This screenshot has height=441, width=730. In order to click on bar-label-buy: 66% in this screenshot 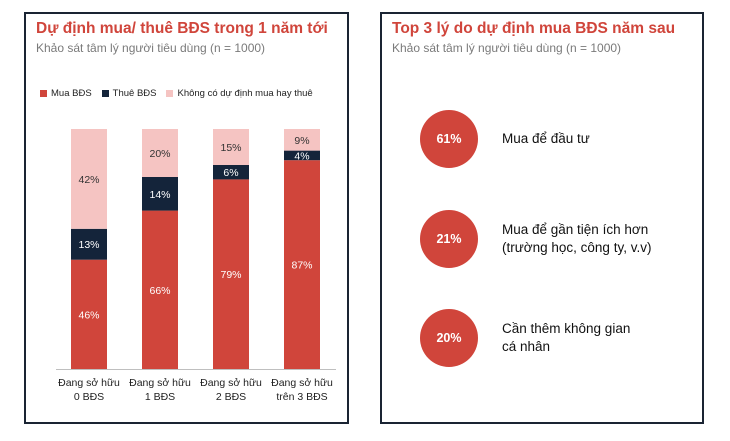, I will do `click(159, 291)`.